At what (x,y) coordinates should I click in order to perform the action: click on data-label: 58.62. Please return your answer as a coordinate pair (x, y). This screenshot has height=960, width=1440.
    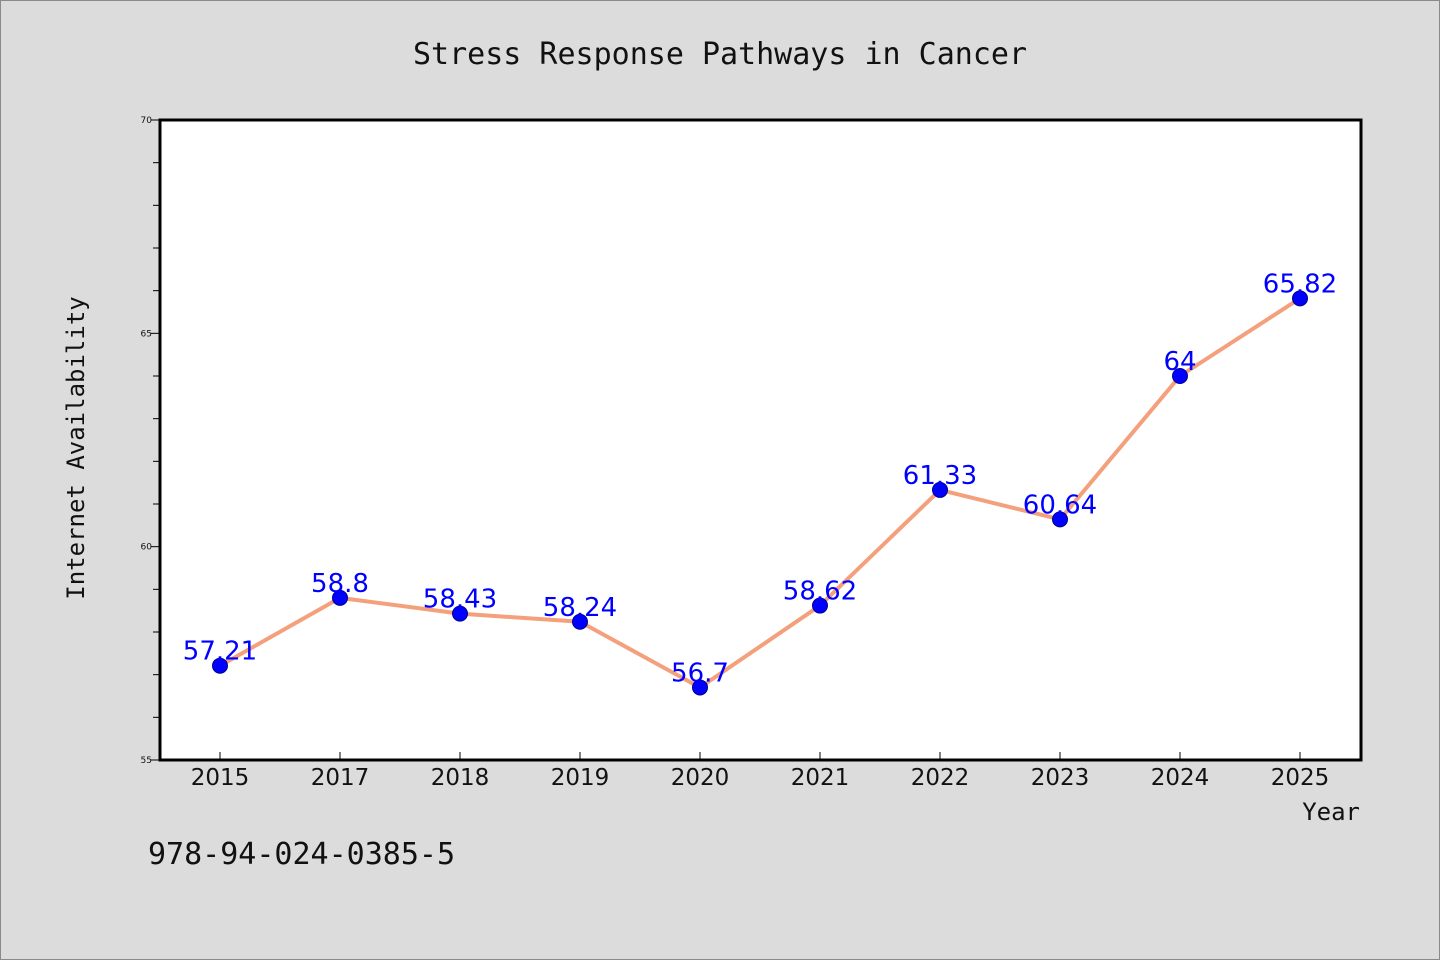
    Looking at the image, I should click on (820, 592).